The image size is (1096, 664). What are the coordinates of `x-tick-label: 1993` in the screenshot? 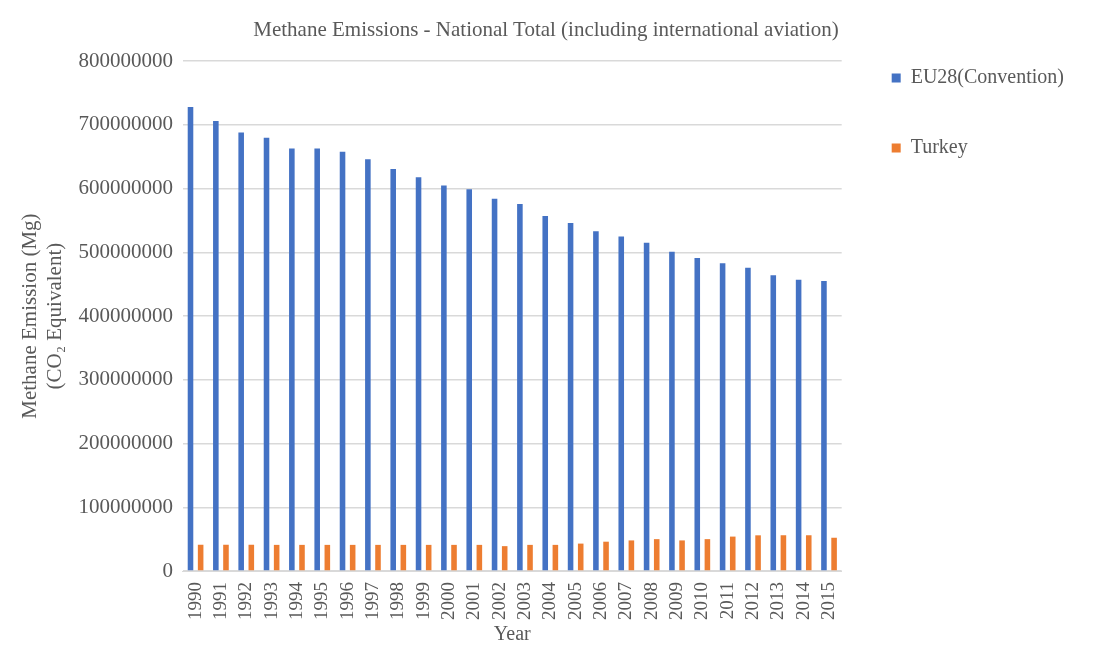 It's located at (270, 601).